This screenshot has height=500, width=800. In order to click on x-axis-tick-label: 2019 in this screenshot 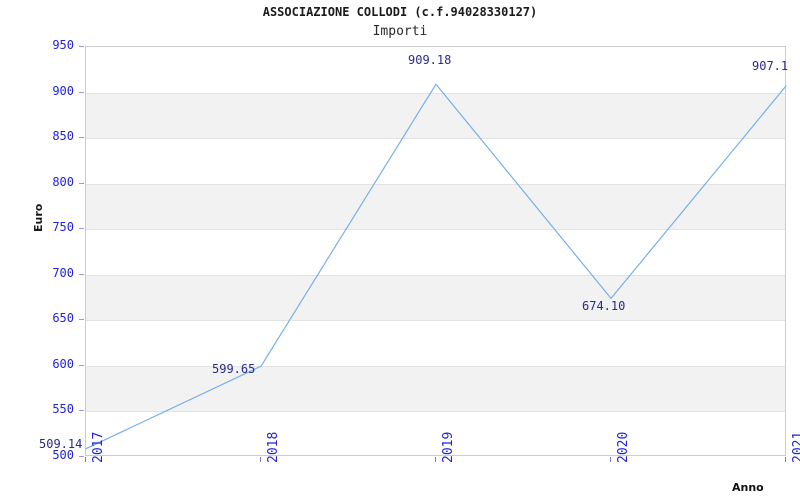, I will do `click(448, 447)`.